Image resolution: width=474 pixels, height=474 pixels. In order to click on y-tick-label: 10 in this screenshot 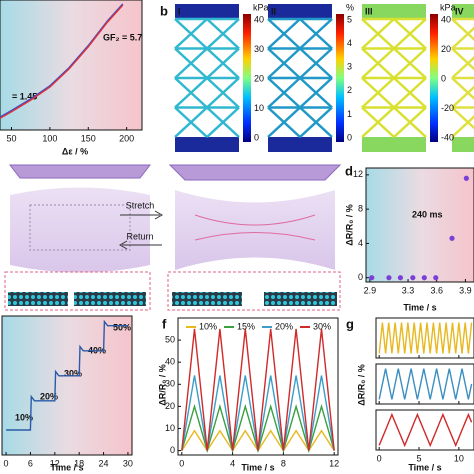, I will do `click(170, 428)`.